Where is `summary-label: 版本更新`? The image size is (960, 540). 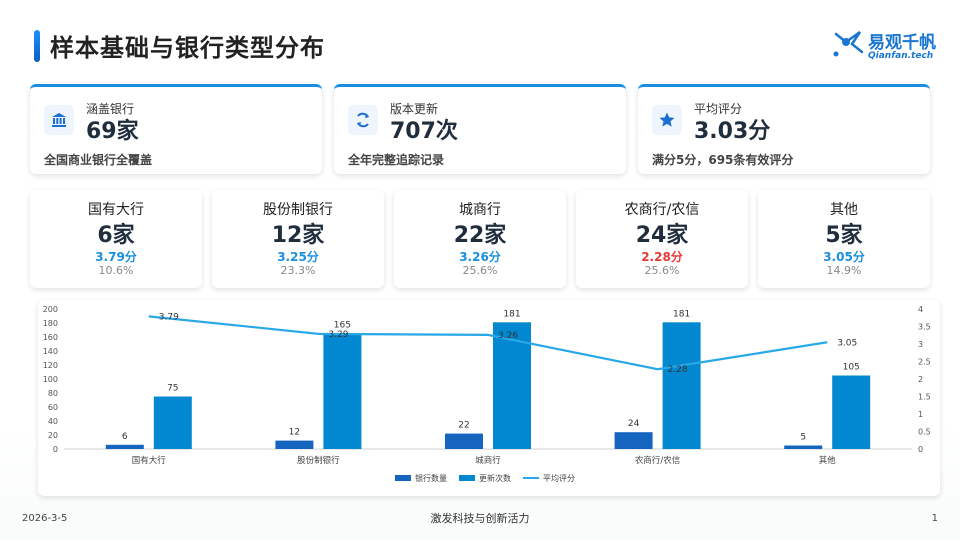
summary-label: 版本更新 is located at coordinates (414, 109).